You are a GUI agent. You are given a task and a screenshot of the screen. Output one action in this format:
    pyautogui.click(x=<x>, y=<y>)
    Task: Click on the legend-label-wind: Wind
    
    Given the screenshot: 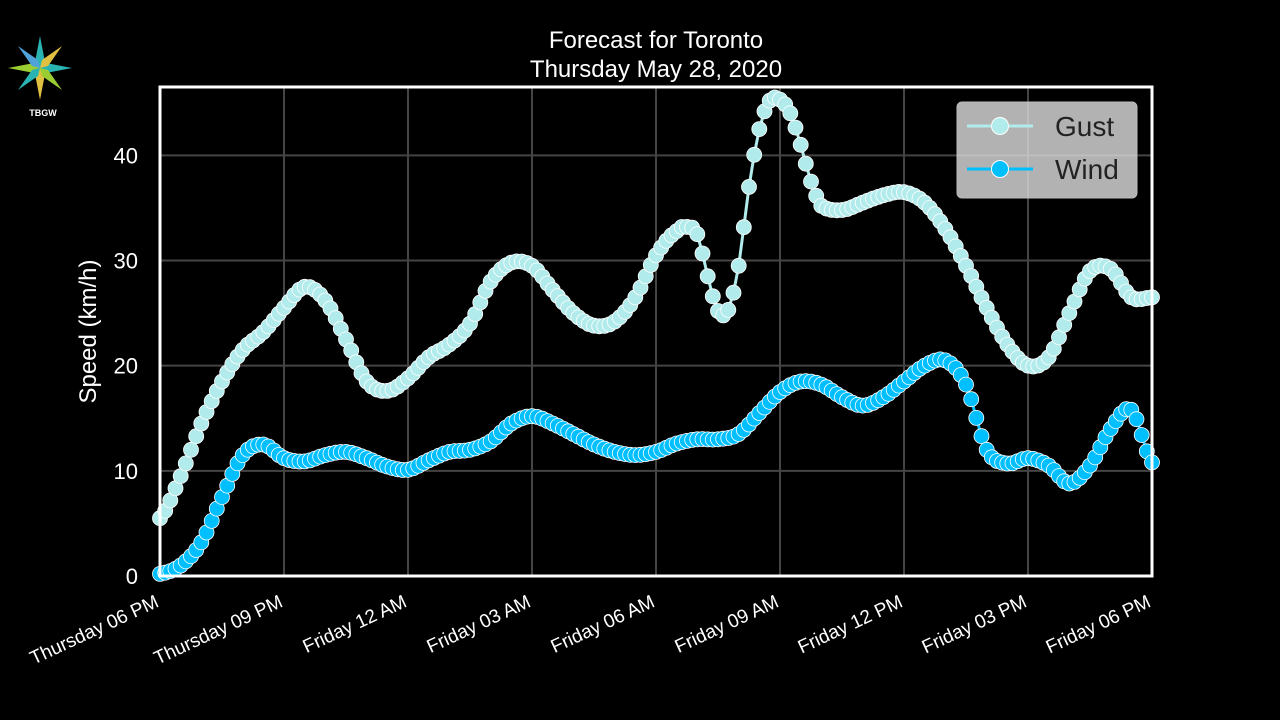 What is the action you would take?
    pyautogui.click(x=1087, y=169)
    